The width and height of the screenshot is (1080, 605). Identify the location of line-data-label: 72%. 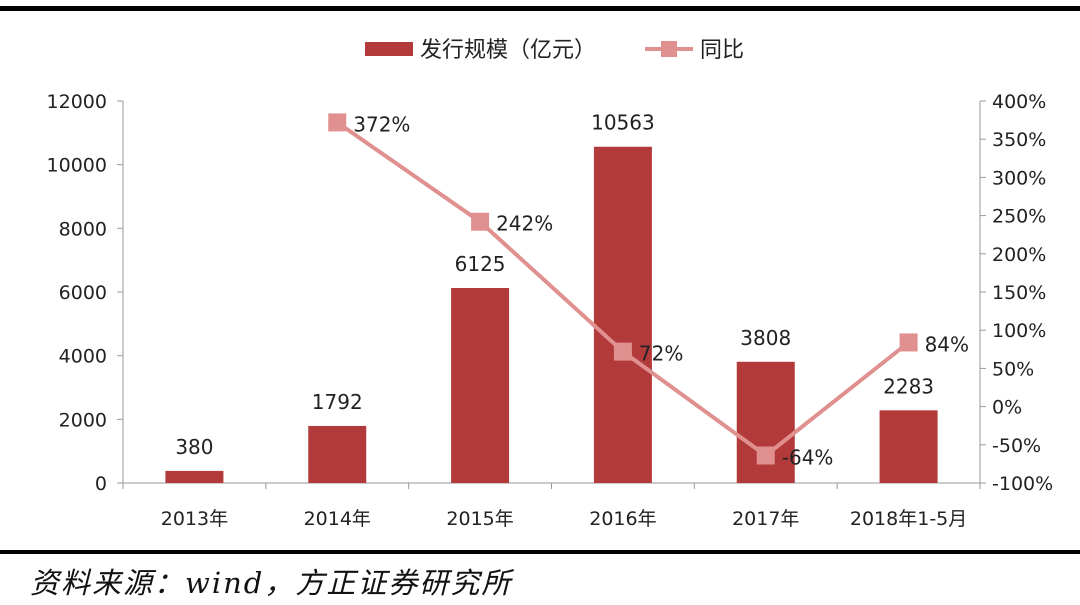
(661, 354).